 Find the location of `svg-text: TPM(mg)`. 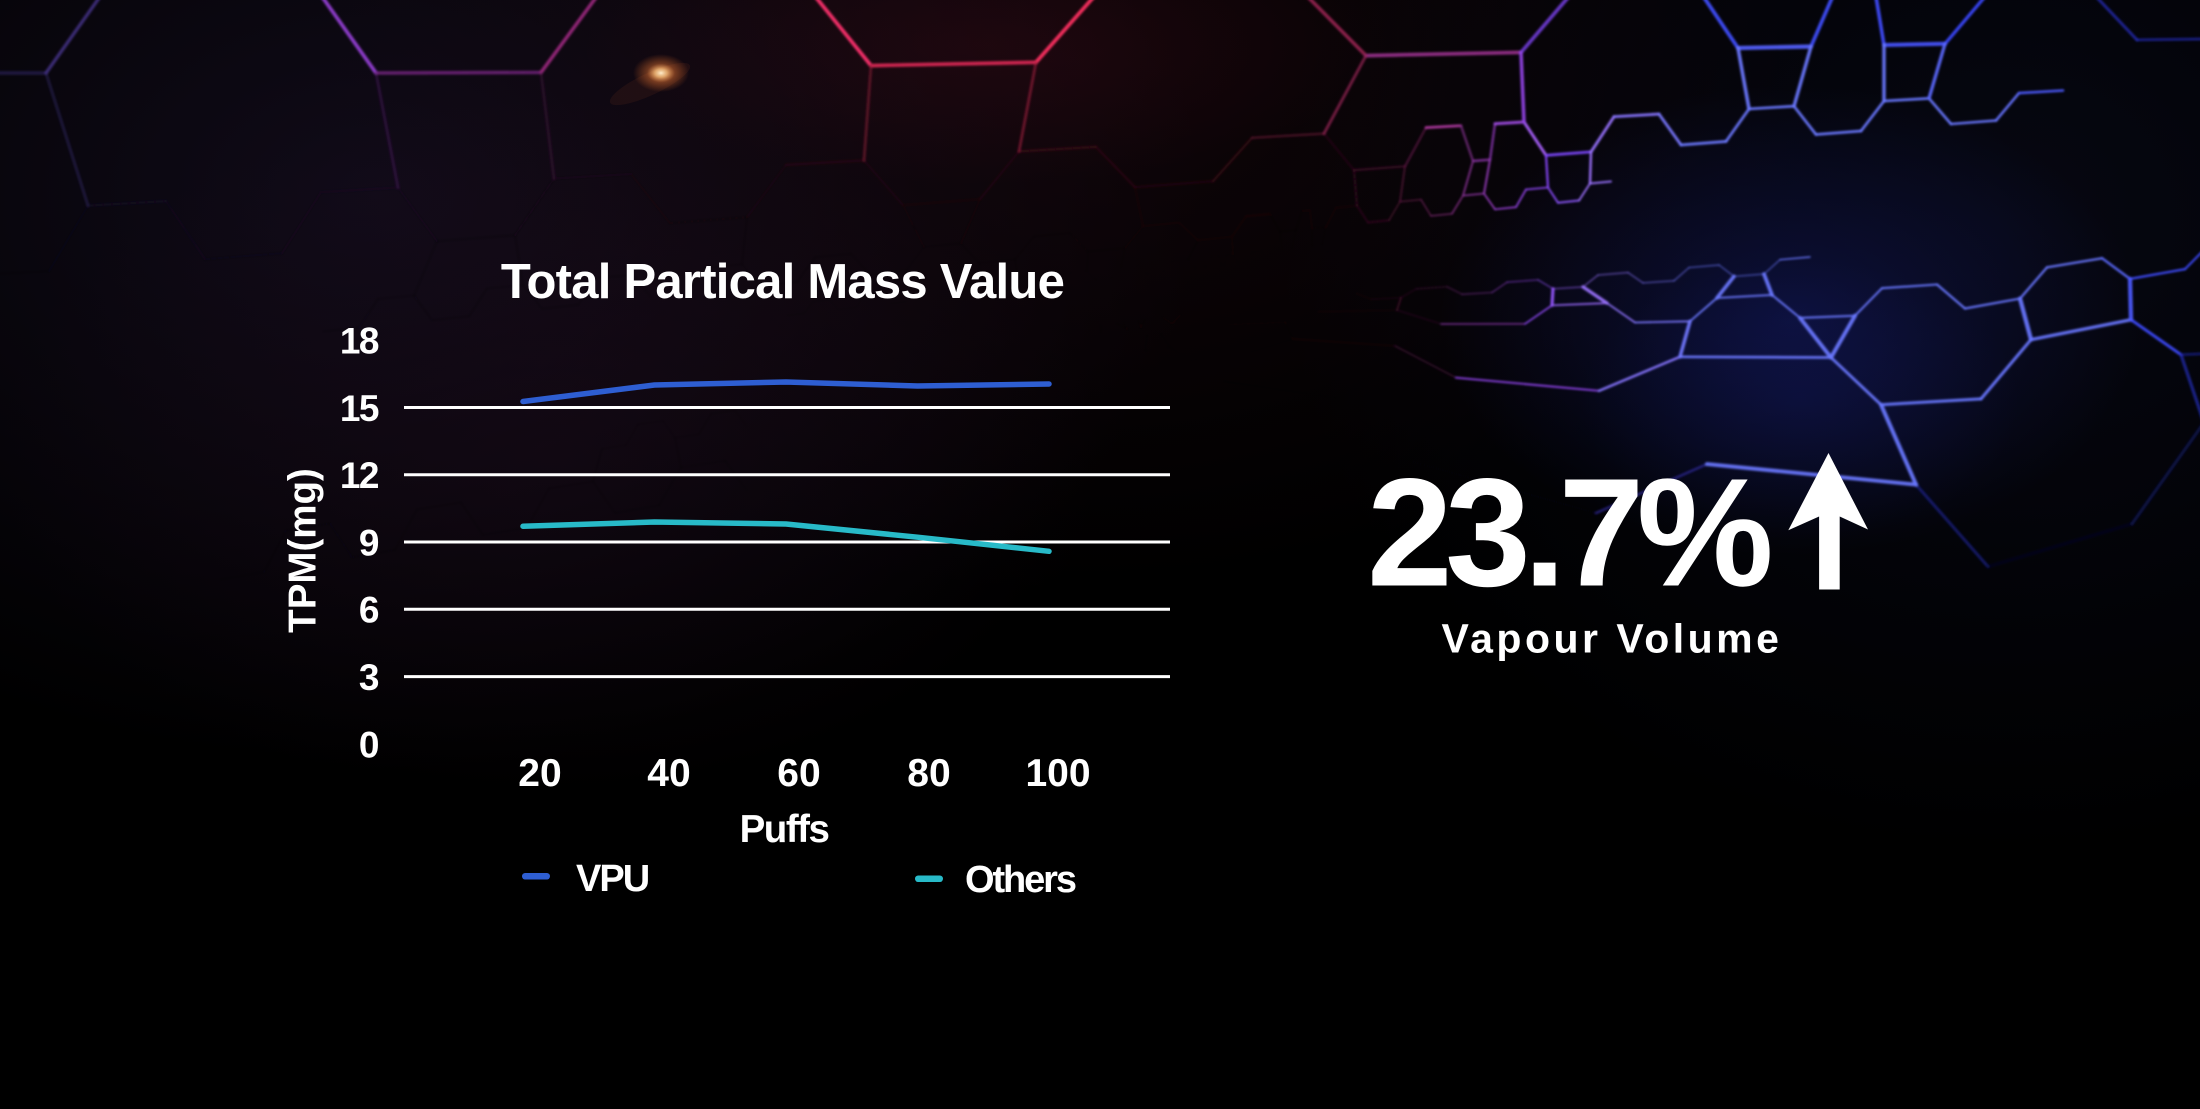

svg-text: TPM(mg) is located at coordinates (303, 550).